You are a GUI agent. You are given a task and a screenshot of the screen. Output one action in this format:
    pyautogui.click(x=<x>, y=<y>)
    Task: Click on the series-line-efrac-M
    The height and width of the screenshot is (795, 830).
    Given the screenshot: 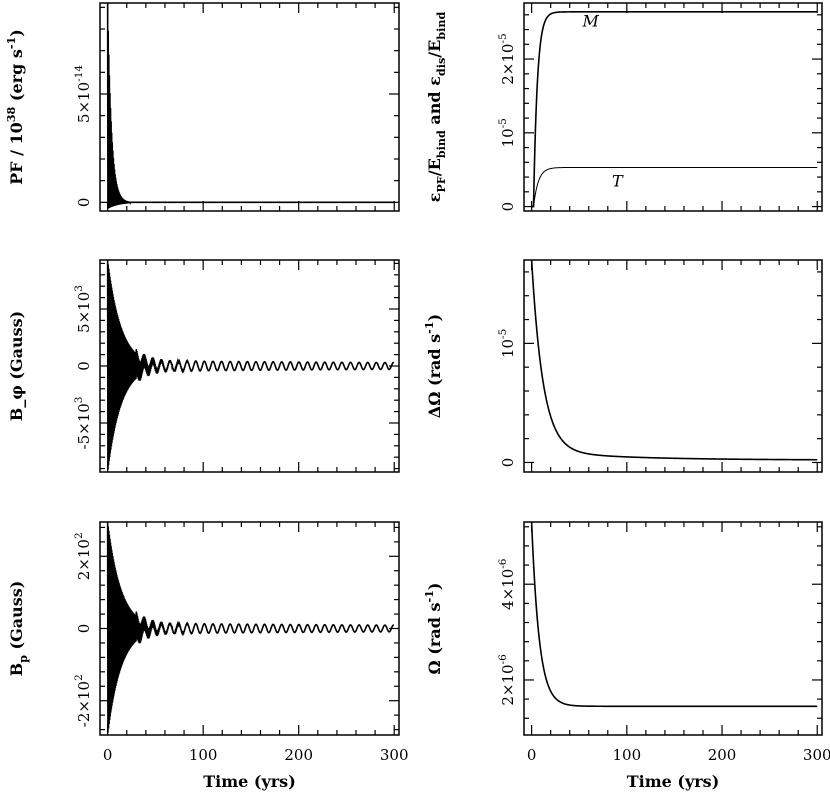 What is the action you would take?
    pyautogui.click(x=674, y=109)
    